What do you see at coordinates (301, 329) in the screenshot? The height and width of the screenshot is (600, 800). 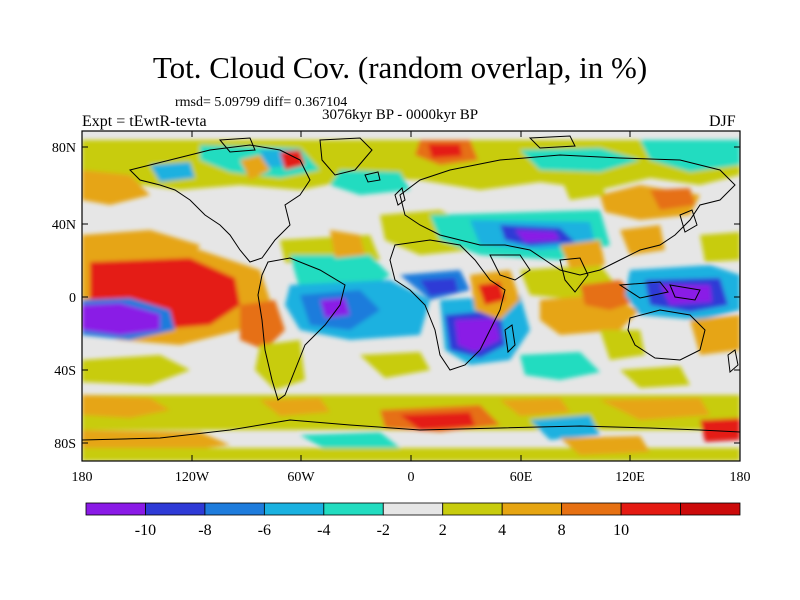 I see `south-america-coast` at bounding box center [301, 329].